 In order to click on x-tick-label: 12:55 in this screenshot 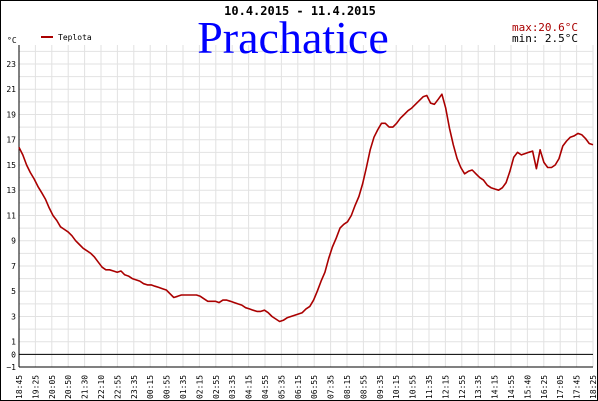, I will do `click(462, 387)`.